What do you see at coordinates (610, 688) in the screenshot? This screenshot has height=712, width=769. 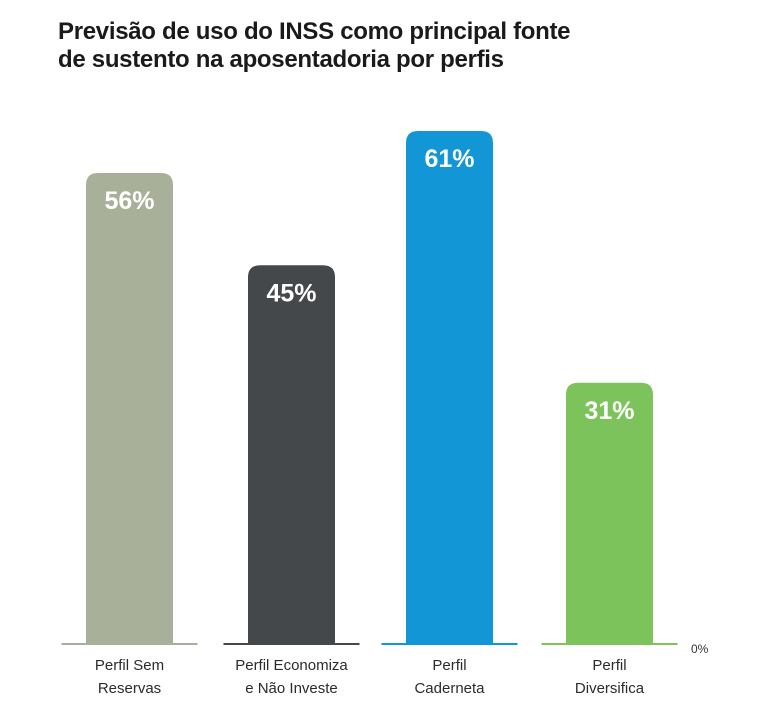 I see `category-label-4-line-2: Diversifica` at bounding box center [610, 688].